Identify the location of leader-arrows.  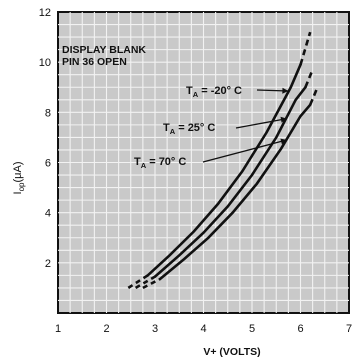
(245, 125).